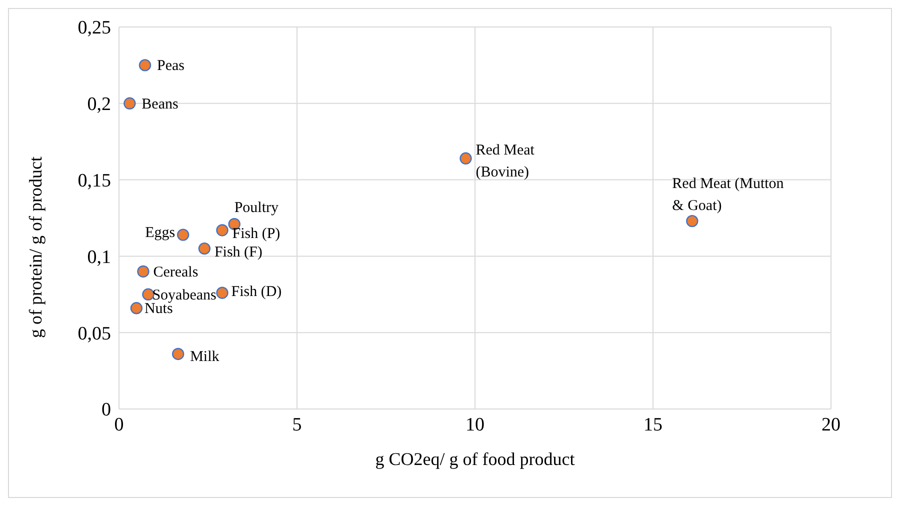 The image size is (900, 506). I want to click on annotation: Poultry, so click(257, 208).